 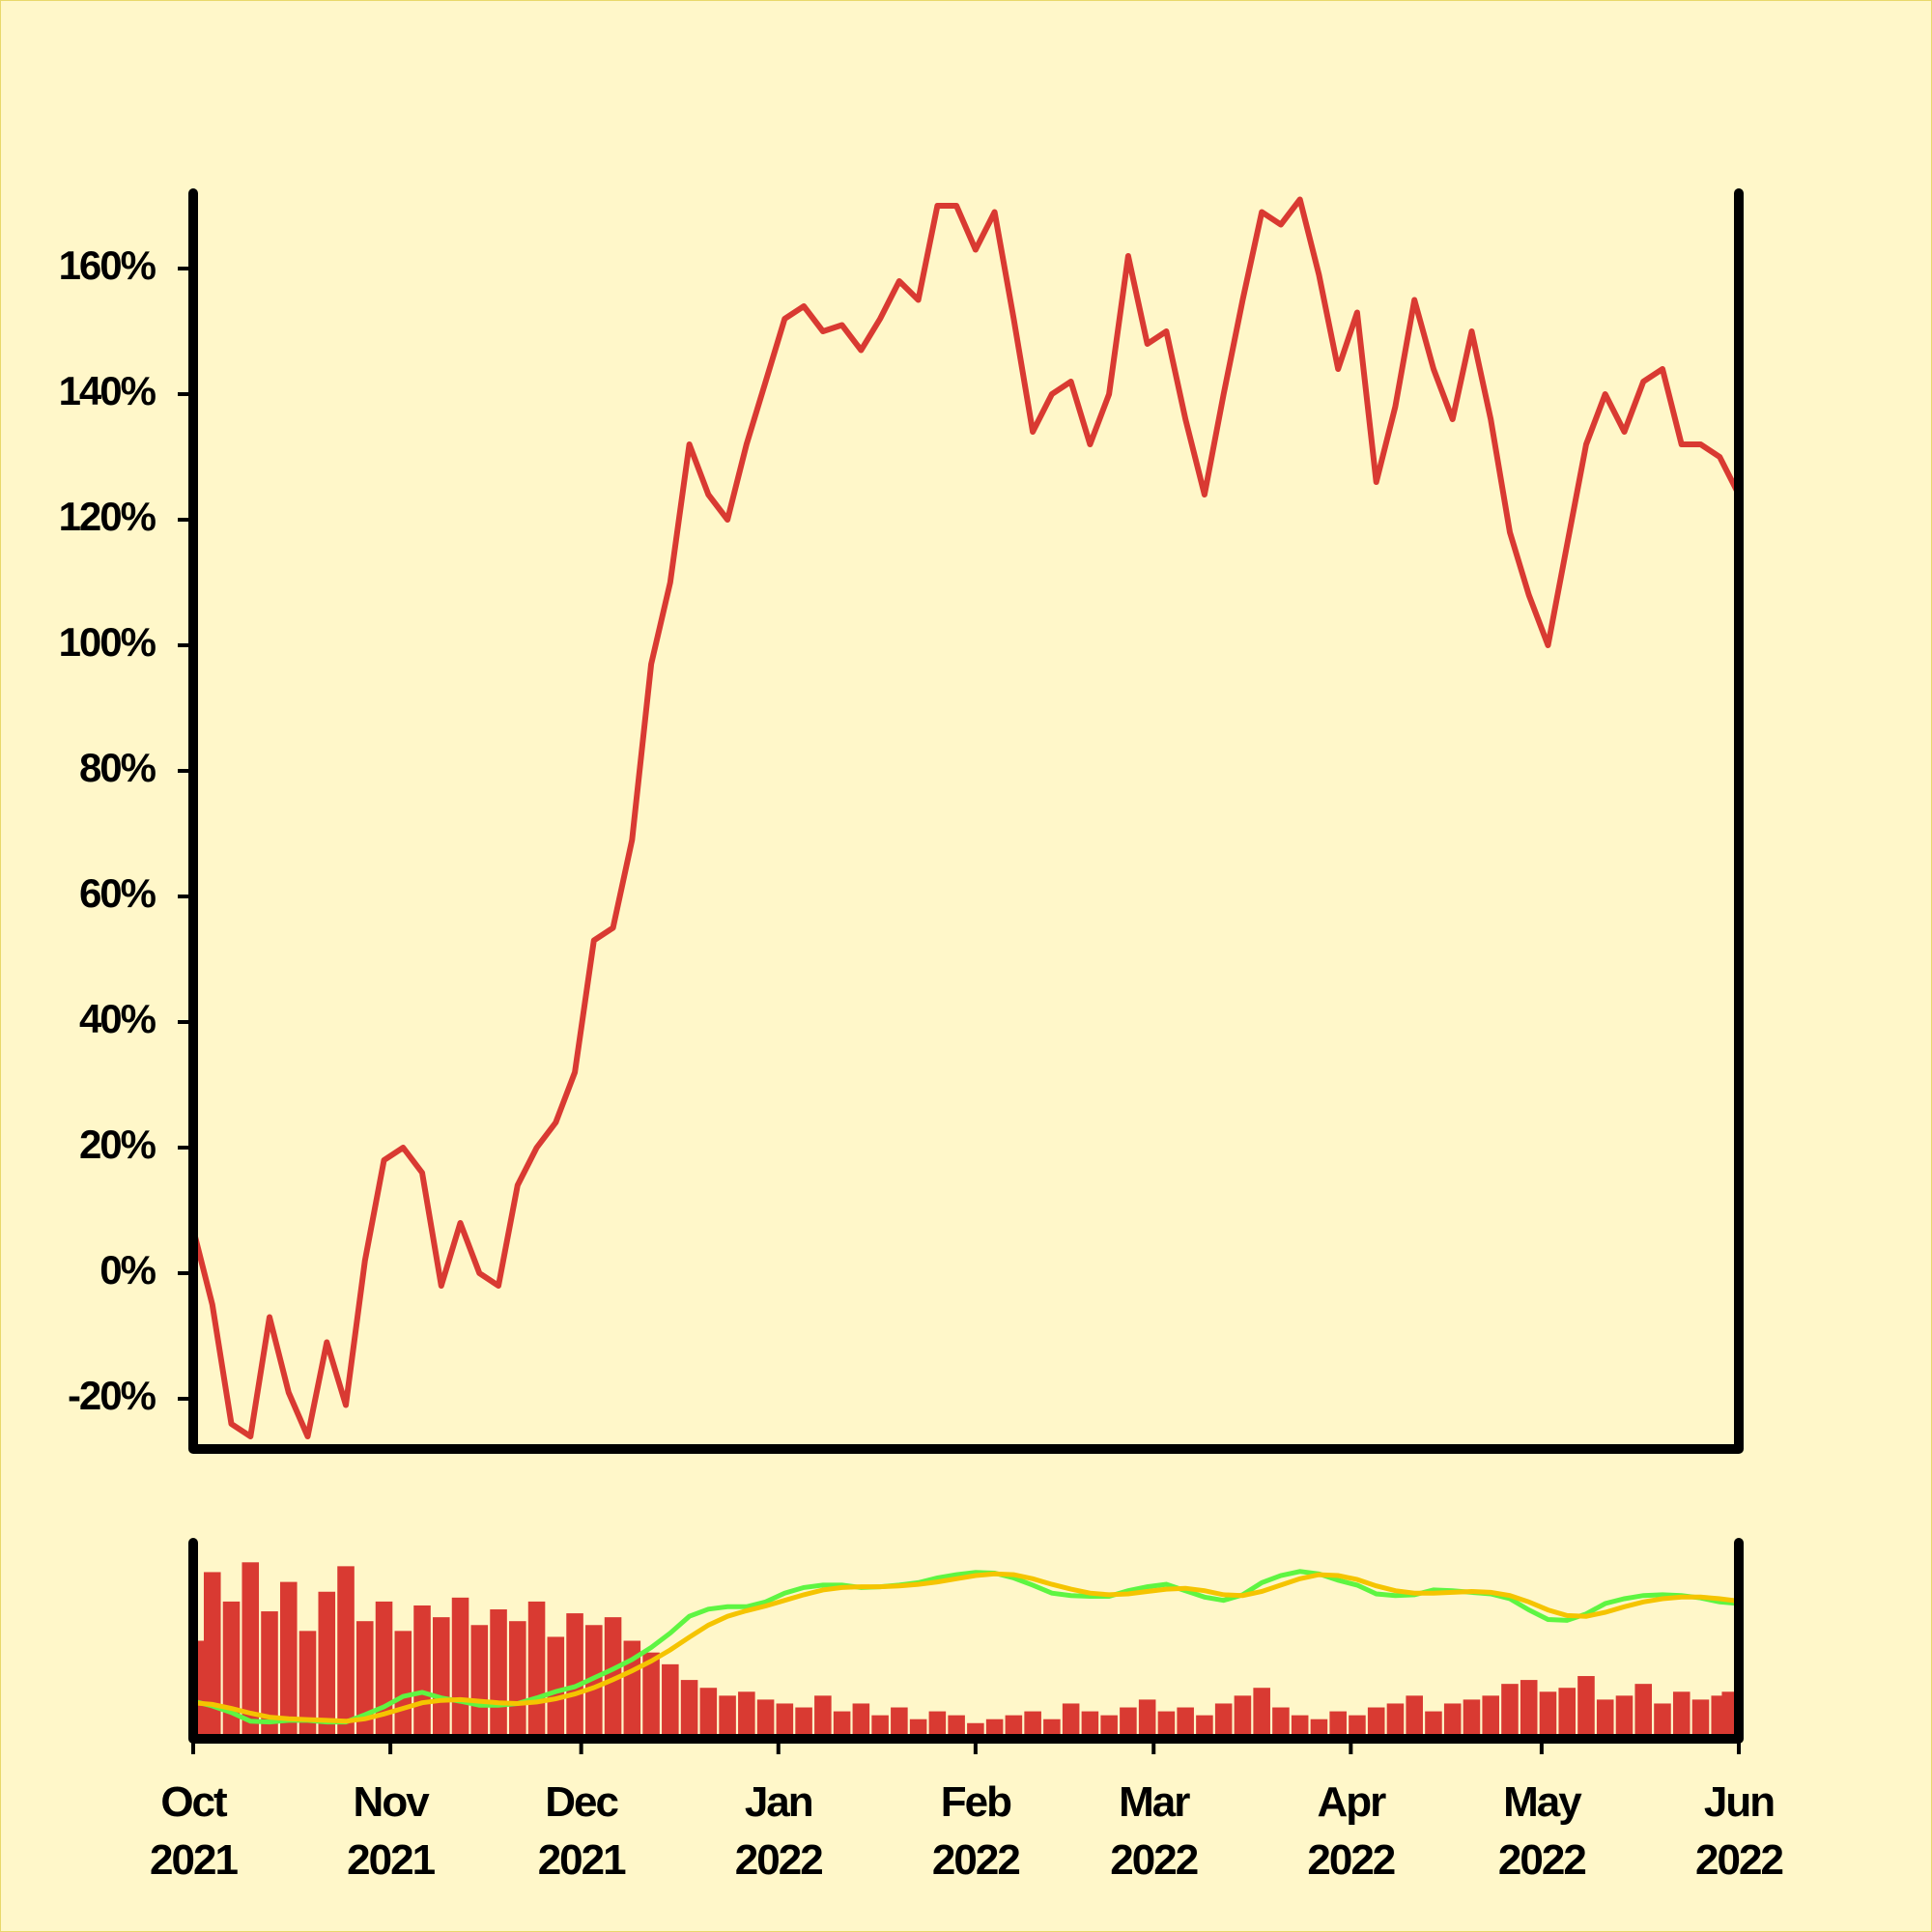 I want to click on x-tick-label: Oct 2021, so click(x=194, y=1831).